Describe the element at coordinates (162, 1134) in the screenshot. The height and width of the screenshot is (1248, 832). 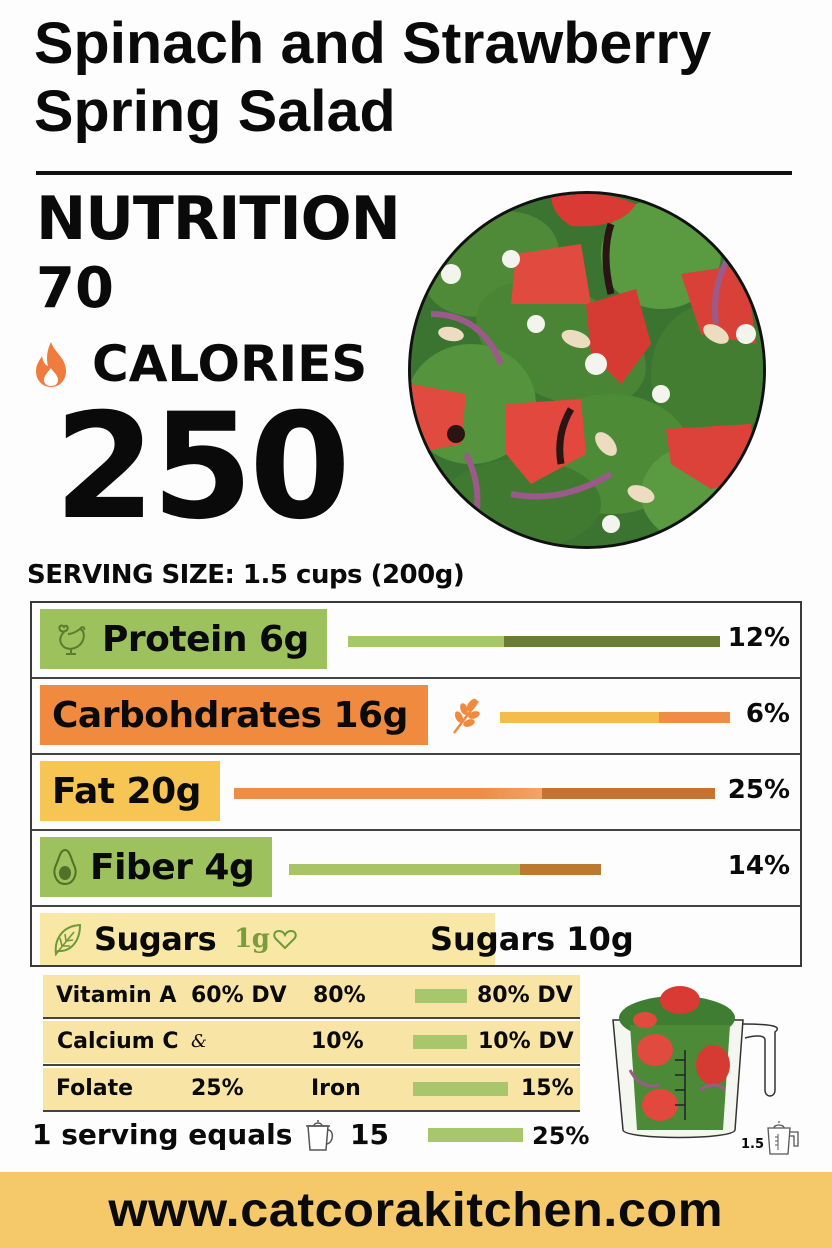
I see `serving-equals-label: 1 serving equals` at that location.